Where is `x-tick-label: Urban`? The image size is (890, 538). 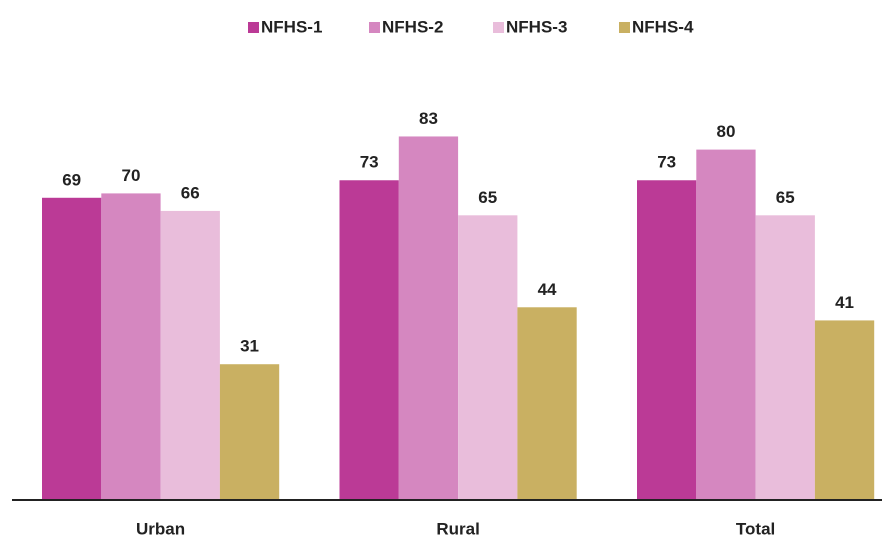 x-tick-label: Urban is located at coordinates (160, 528).